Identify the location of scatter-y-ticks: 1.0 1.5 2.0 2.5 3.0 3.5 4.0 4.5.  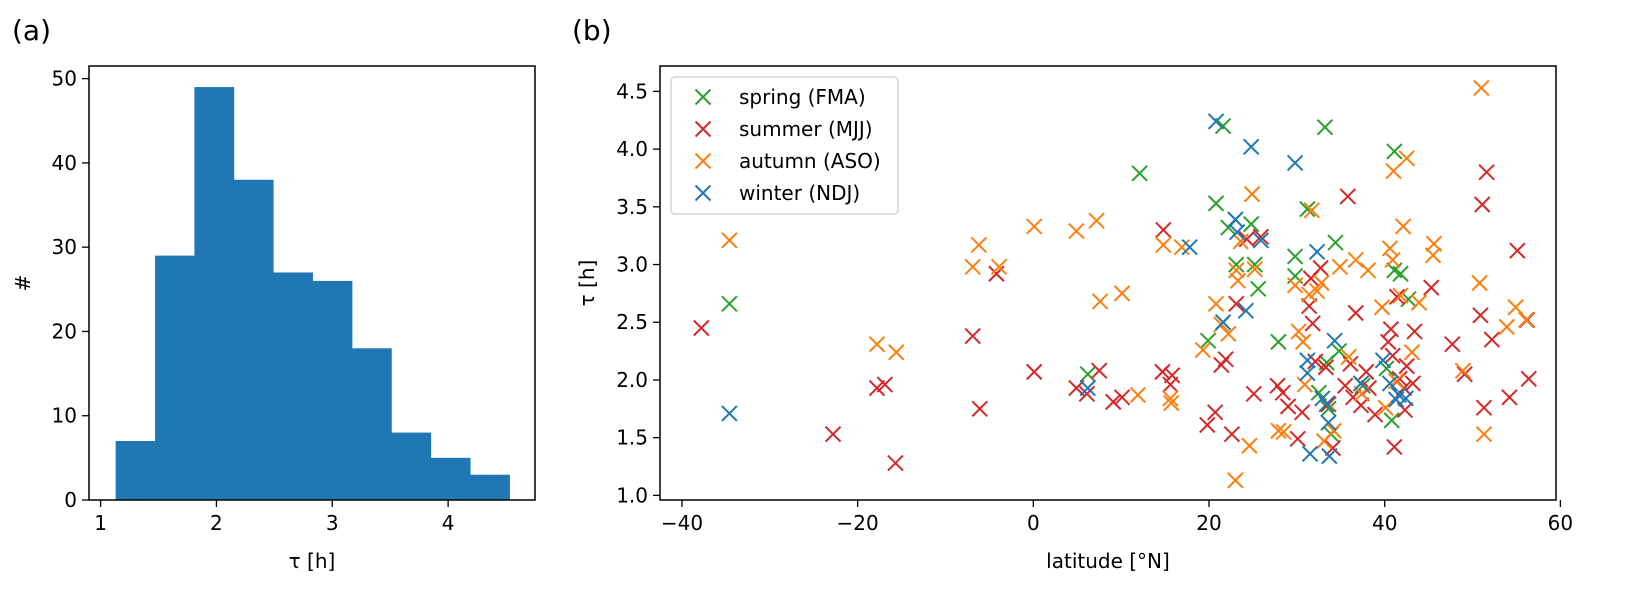
(638, 293).